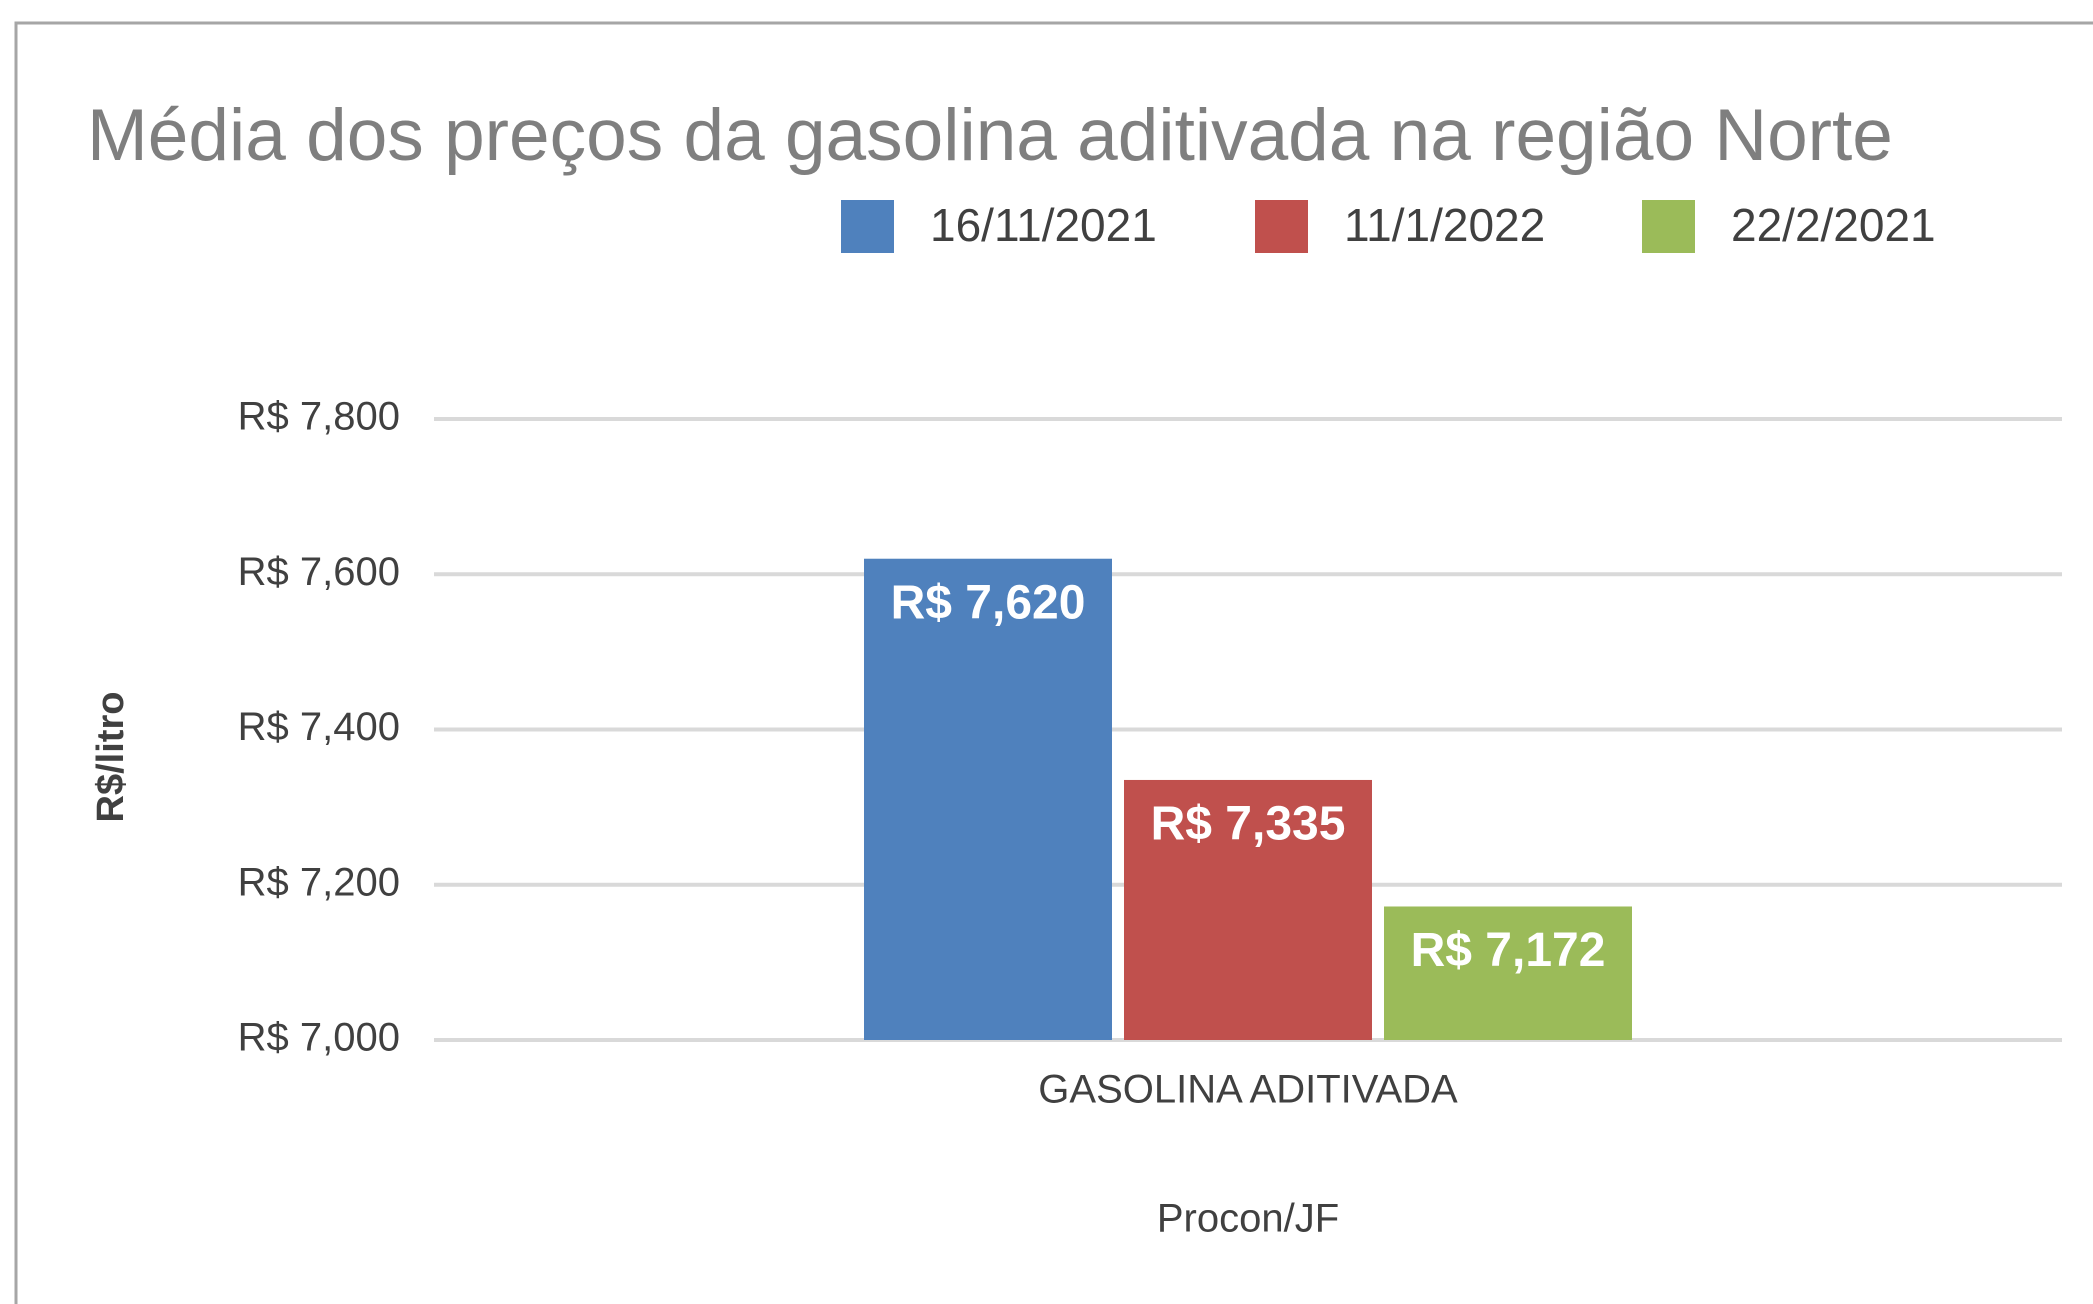  What do you see at coordinates (1248, 824) in the screenshot?
I see `data-label: R$ 7,335` at bounding box center [1248, 824].